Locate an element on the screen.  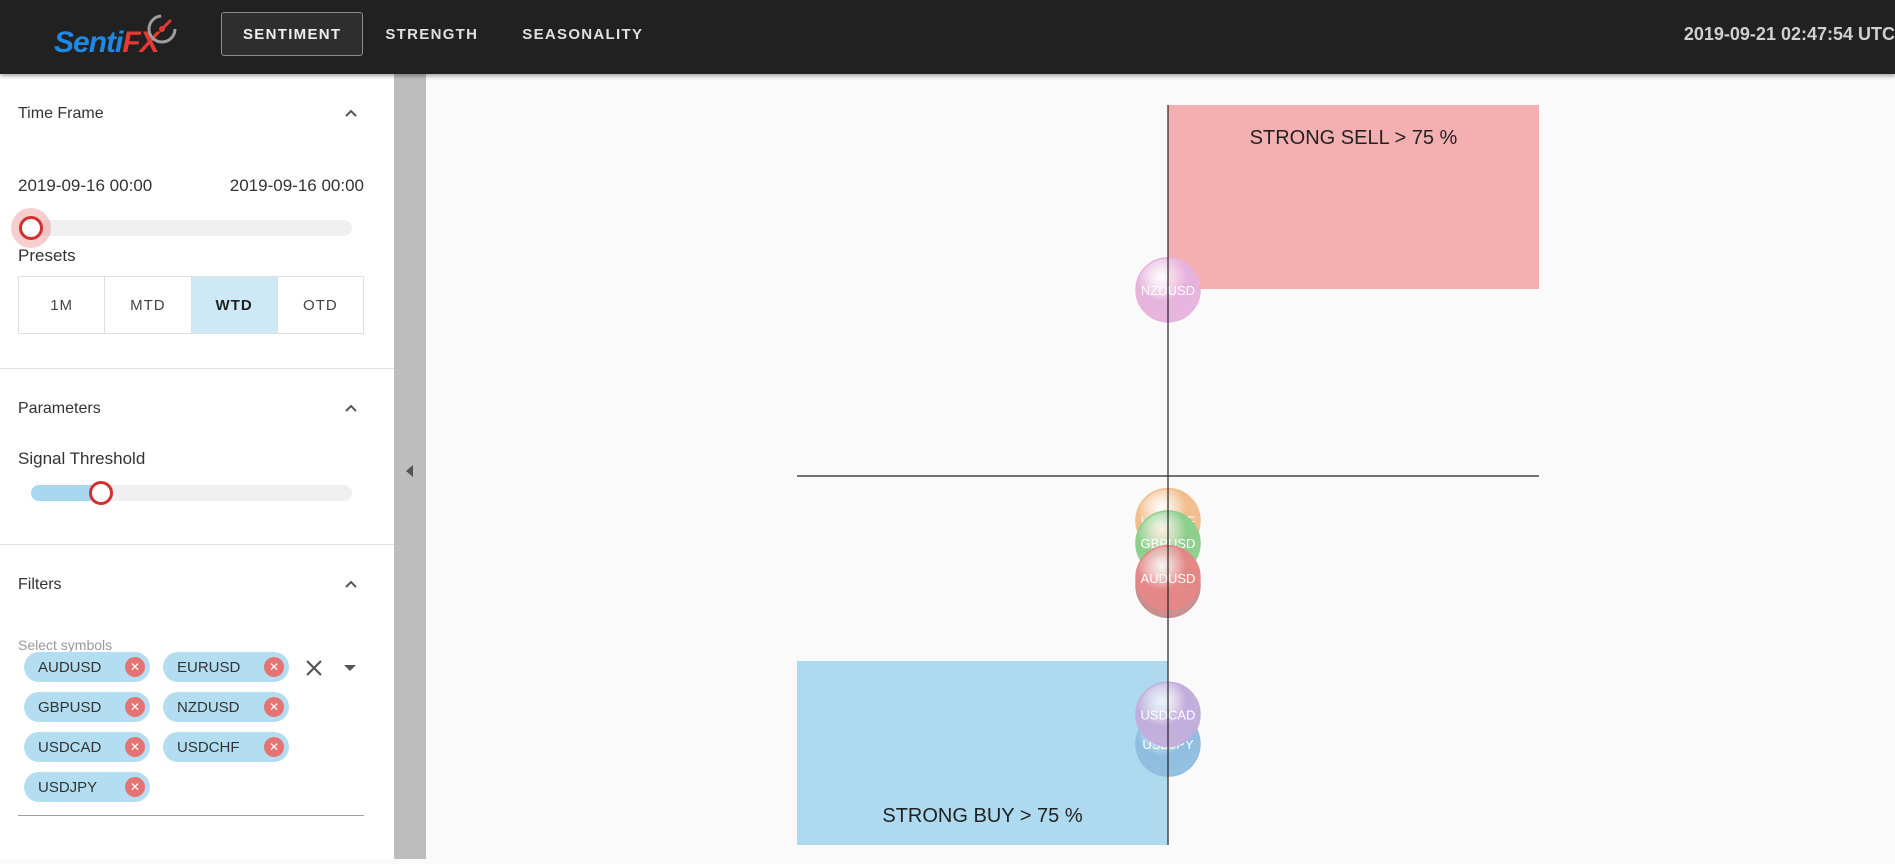
select-symbols-label: Select symbols is located at coordinates (65, 645).